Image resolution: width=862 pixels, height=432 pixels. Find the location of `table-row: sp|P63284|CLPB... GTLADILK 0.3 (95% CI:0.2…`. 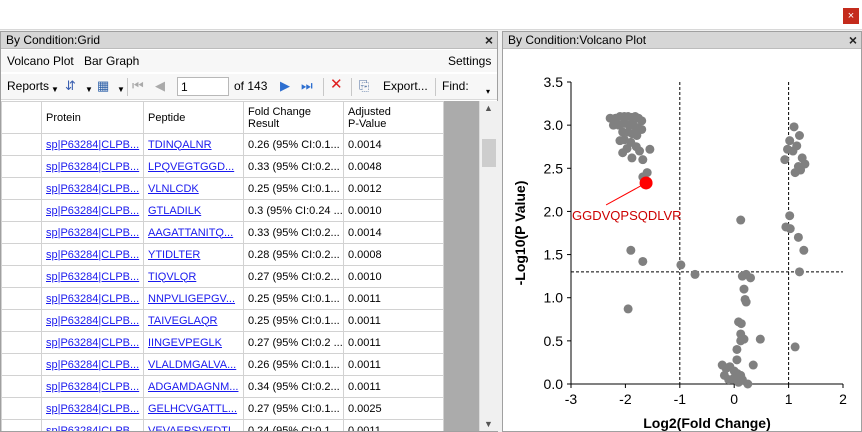

table-row: sp|P63284|CLPB... GTLADILK 0.3 (95% CI:0.2… is located at coordinates (222, 210).